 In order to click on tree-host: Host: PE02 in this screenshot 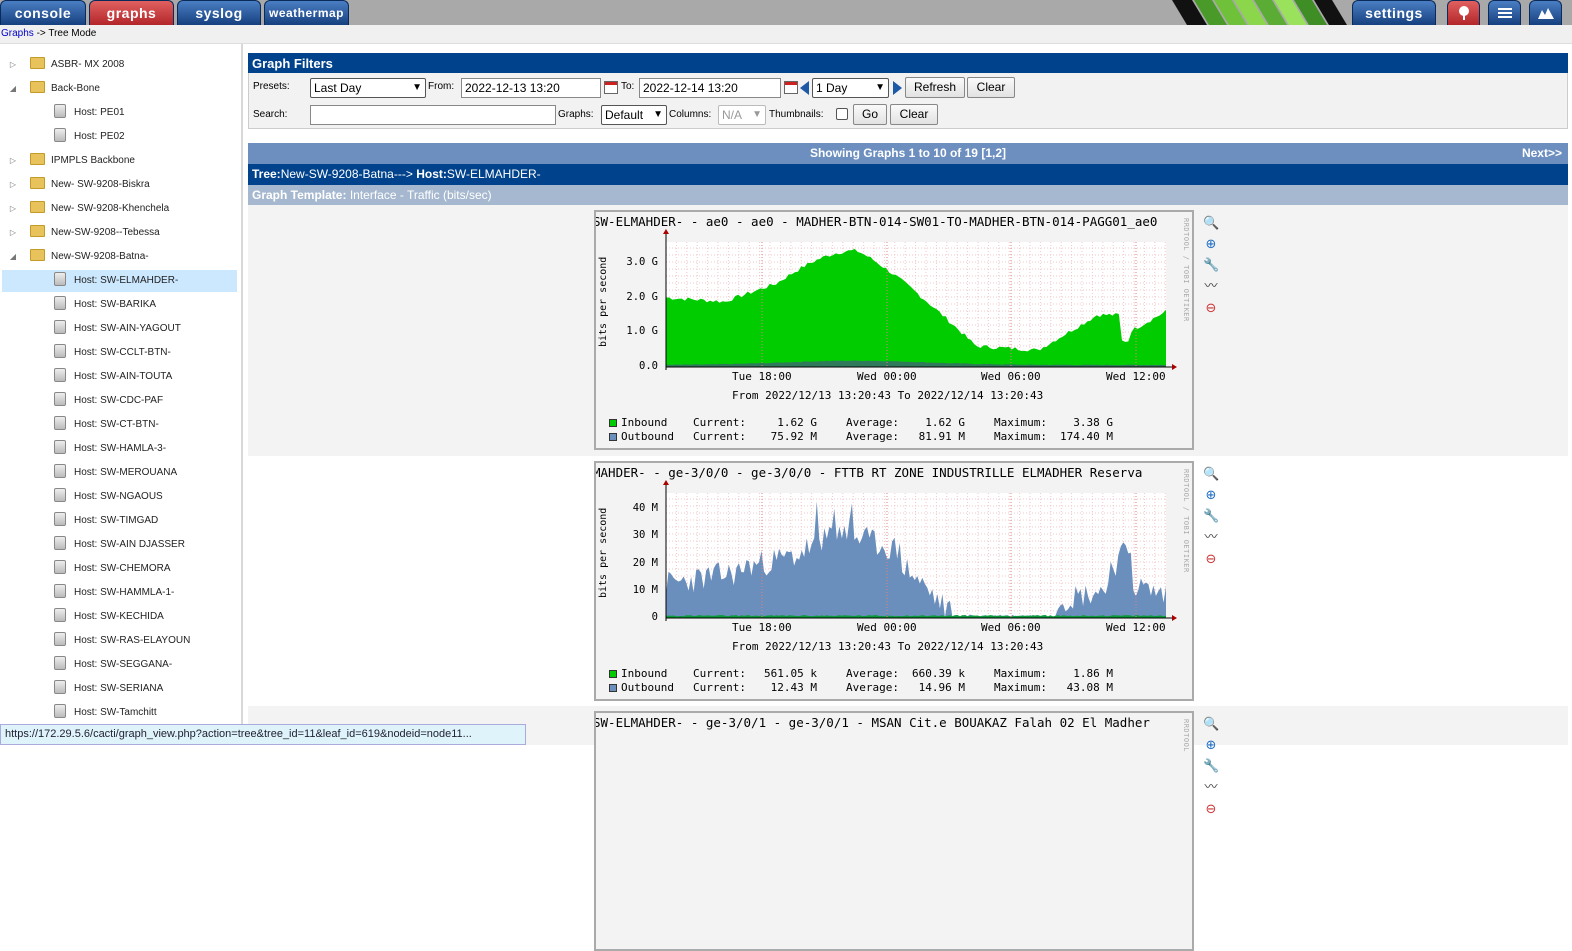, I will do `click(119, 137)`.